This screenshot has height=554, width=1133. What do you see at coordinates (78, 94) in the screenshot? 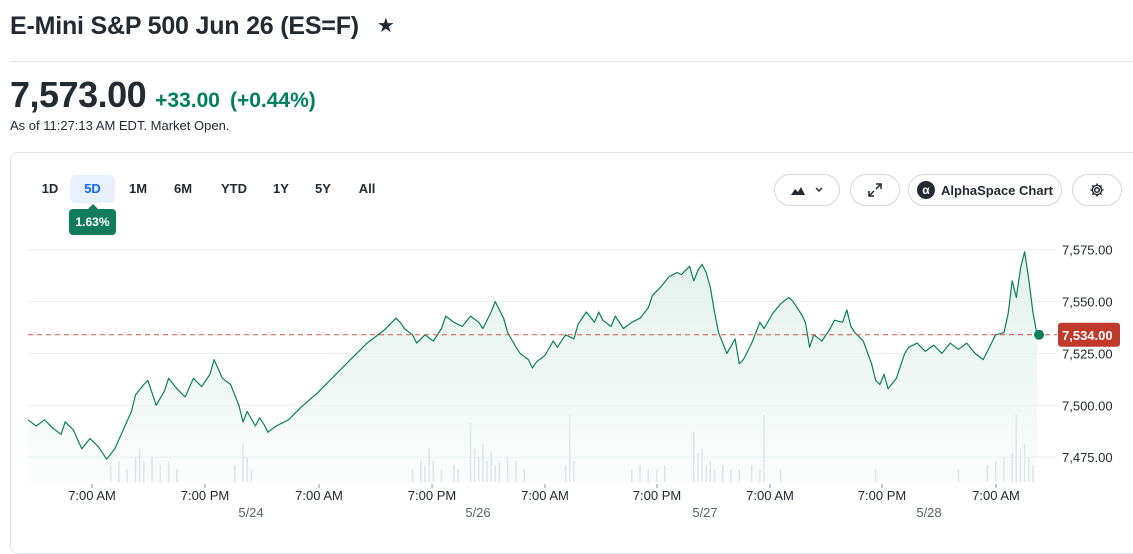
I see `current-price: 7,573.00` at bounding box center [78, 94].